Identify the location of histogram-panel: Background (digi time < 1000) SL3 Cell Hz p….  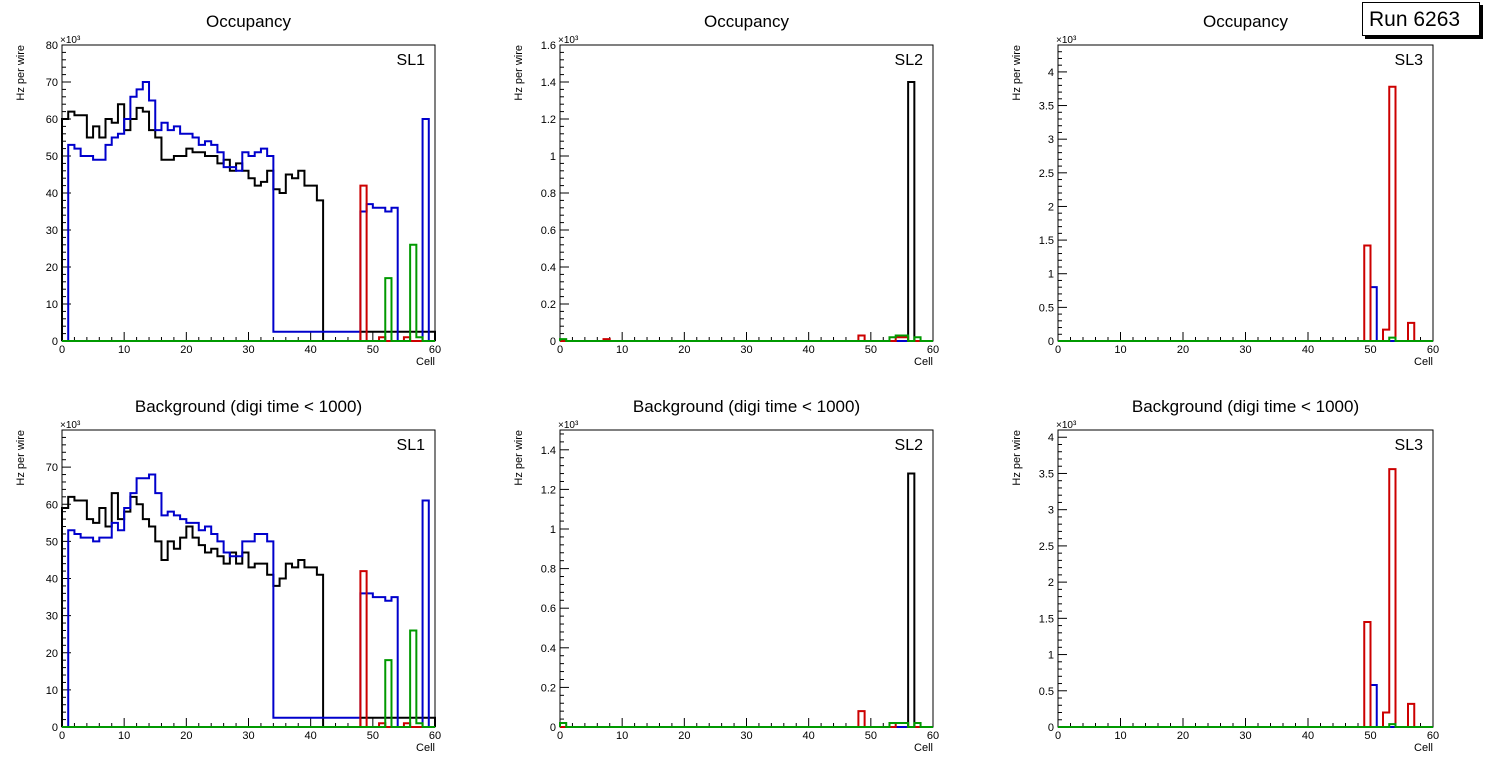
(1225, 575).